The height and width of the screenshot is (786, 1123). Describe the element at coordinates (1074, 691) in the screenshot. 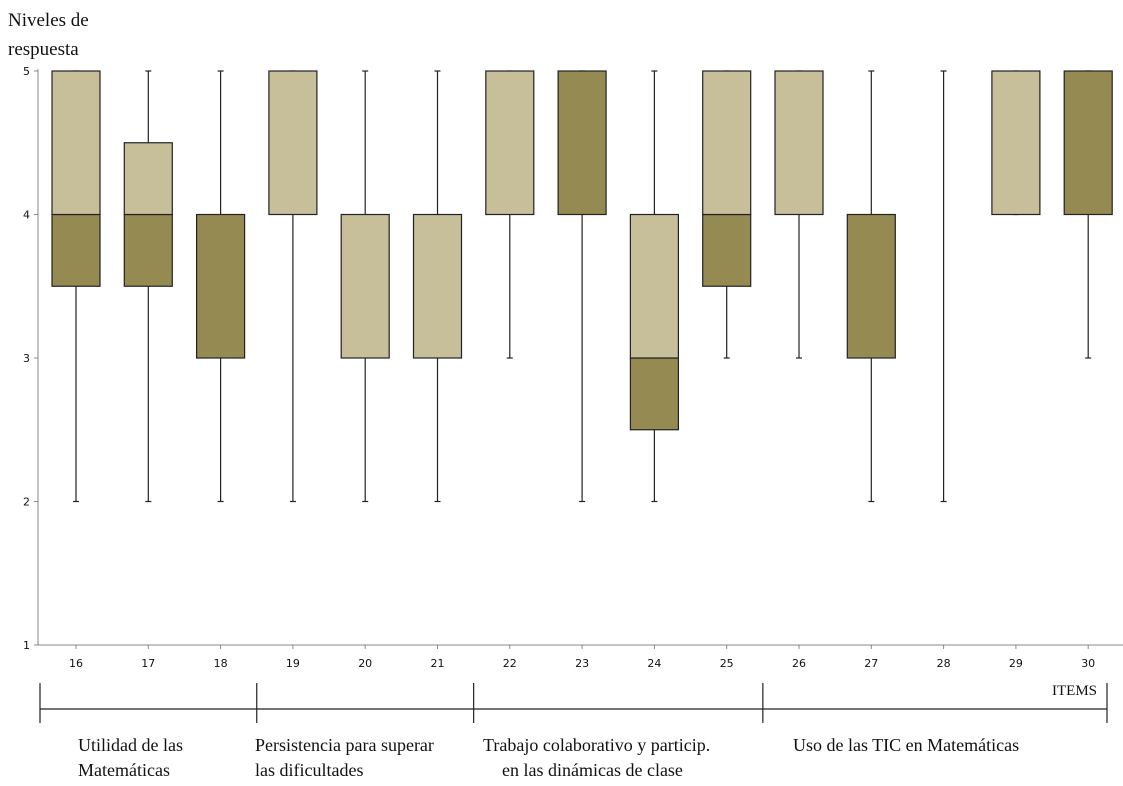

I see `x-axis-label: ITEMS` at that location.